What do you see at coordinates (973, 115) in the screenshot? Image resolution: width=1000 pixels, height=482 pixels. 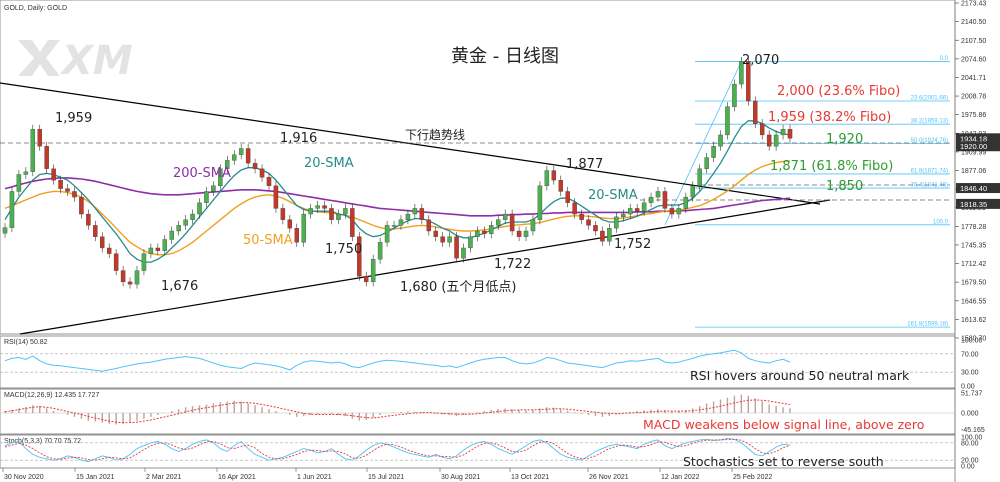 I see `price-tick-label: 1975.86` at bounding box center [973, 115].